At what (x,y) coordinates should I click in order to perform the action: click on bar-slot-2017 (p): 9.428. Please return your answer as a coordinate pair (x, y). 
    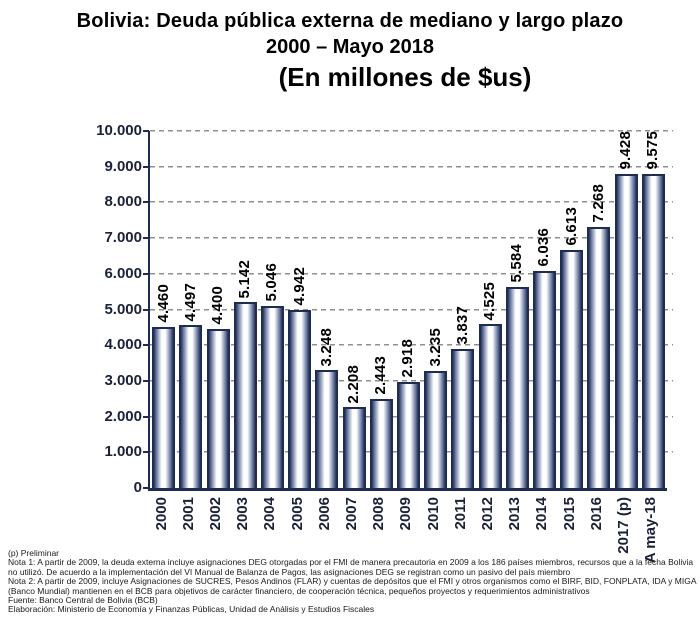
    Looking at the image, I should click on (625, 309).